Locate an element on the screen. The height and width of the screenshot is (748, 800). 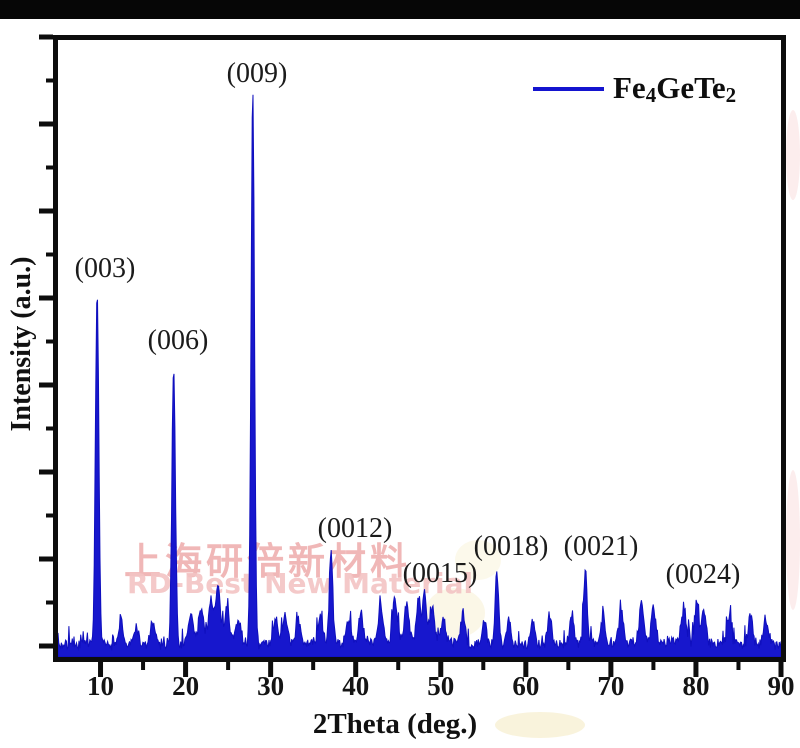
top-black-bar is located at coordinates (400, 9).